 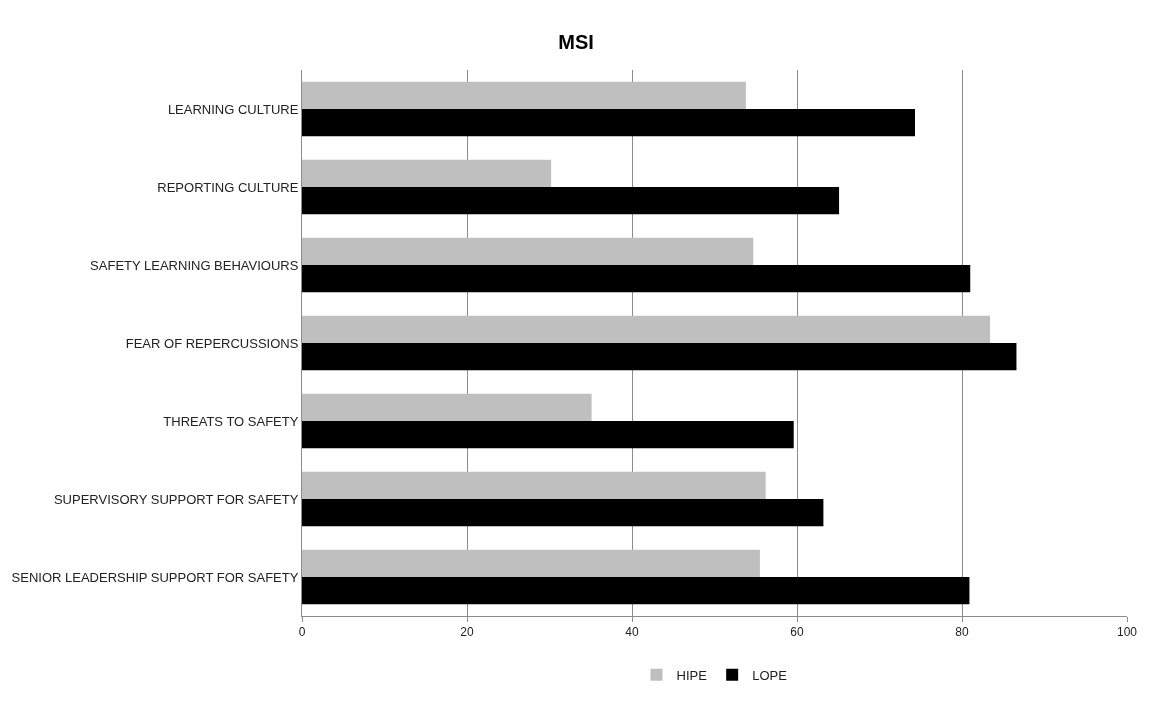 I want to click on chart-title: MSI, so click(x=576, y=42).